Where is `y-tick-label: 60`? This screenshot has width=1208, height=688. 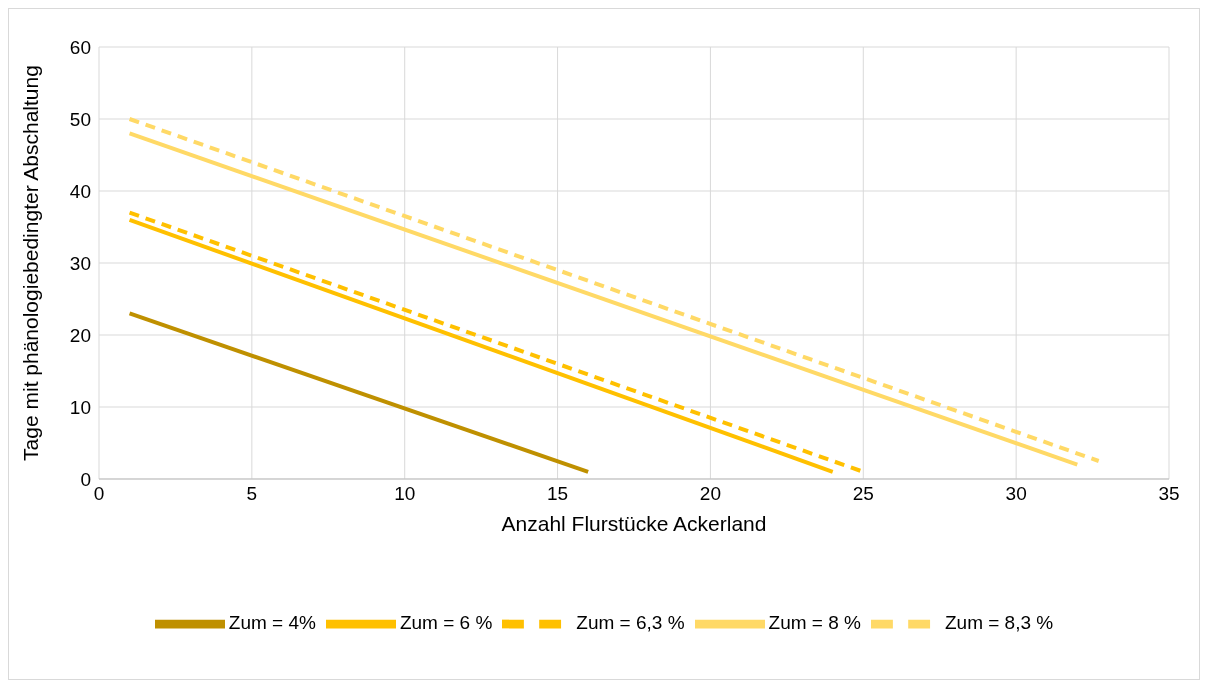
y-tick-label: 60 is located at coordinates (80, 47).